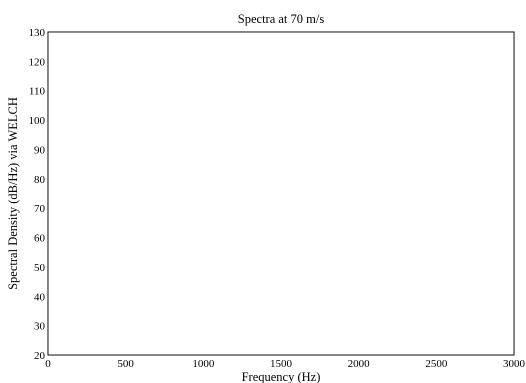  I want to click on y-axis-label: Spectral Density (dB/Hz) via WELCH, so click(13, 193).